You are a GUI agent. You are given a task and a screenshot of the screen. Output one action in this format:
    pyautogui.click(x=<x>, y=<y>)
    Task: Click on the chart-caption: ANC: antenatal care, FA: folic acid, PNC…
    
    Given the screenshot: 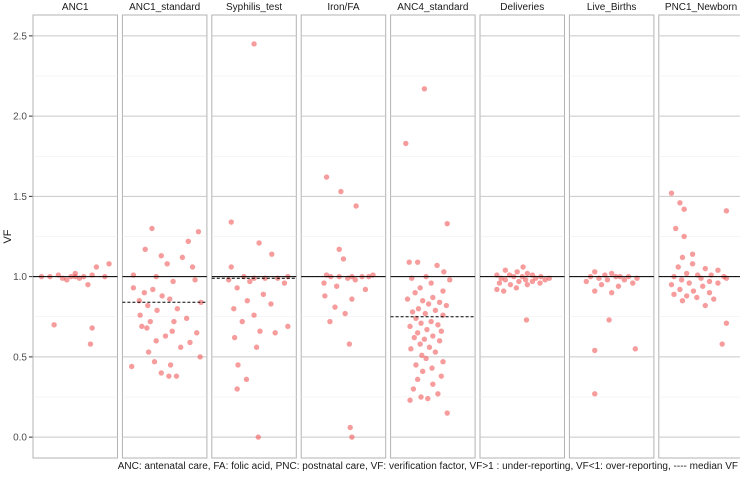 What is the action you would take?
    pyautogui.click(x=427, y=466)
    